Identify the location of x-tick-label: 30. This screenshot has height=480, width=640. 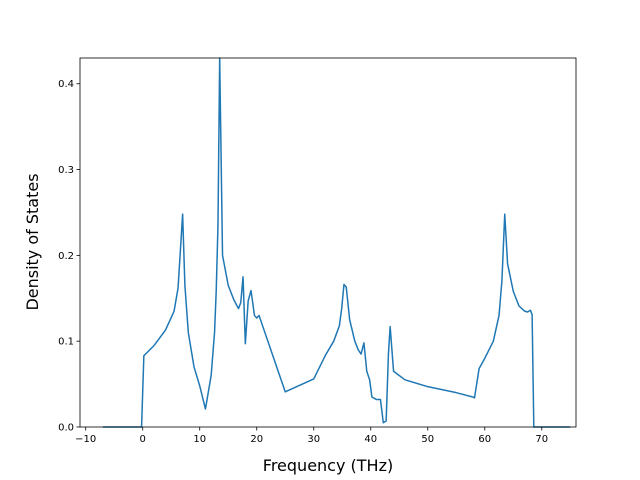
(313, 439).